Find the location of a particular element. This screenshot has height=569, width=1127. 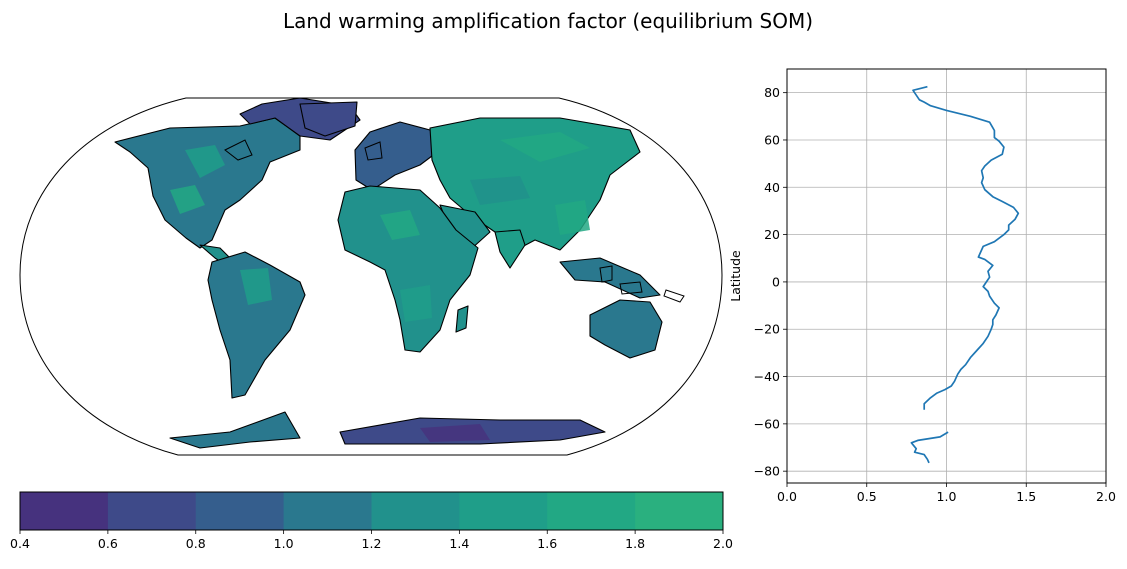

x-tick-label: 2.0 is located at coordinates (1106, 496).